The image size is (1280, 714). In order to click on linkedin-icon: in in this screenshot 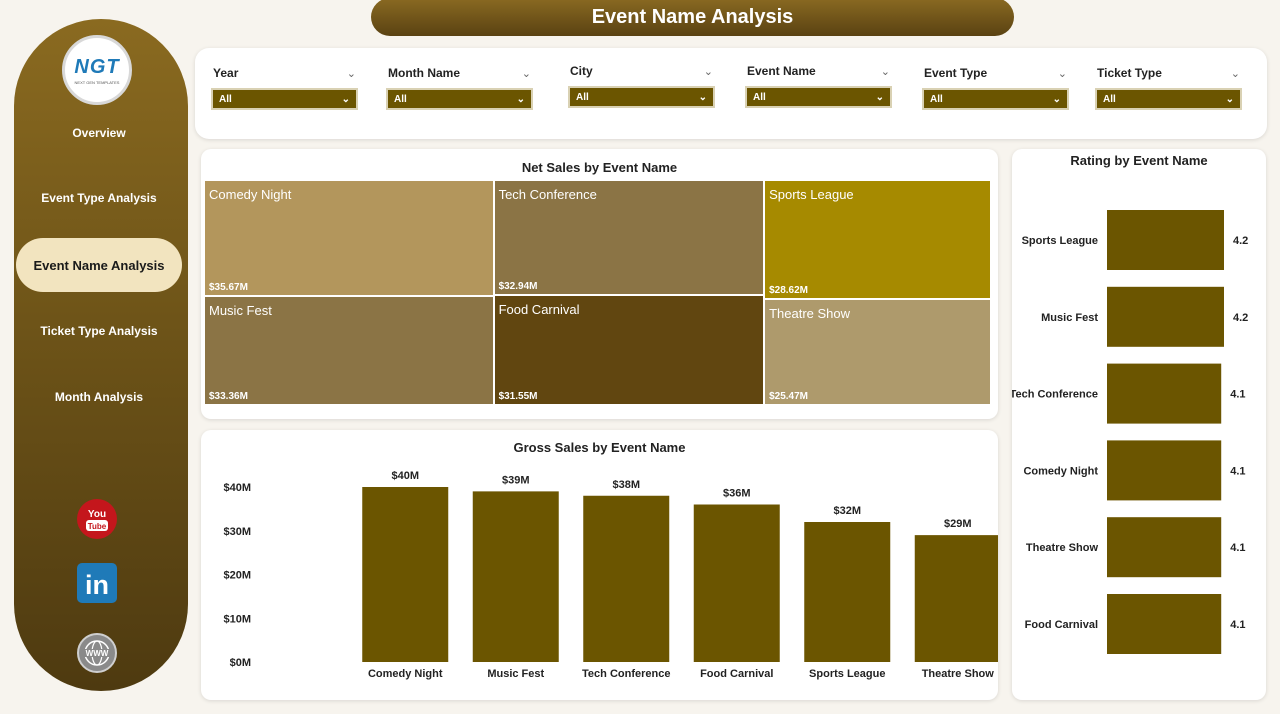, I will do `click(97, 583)`.